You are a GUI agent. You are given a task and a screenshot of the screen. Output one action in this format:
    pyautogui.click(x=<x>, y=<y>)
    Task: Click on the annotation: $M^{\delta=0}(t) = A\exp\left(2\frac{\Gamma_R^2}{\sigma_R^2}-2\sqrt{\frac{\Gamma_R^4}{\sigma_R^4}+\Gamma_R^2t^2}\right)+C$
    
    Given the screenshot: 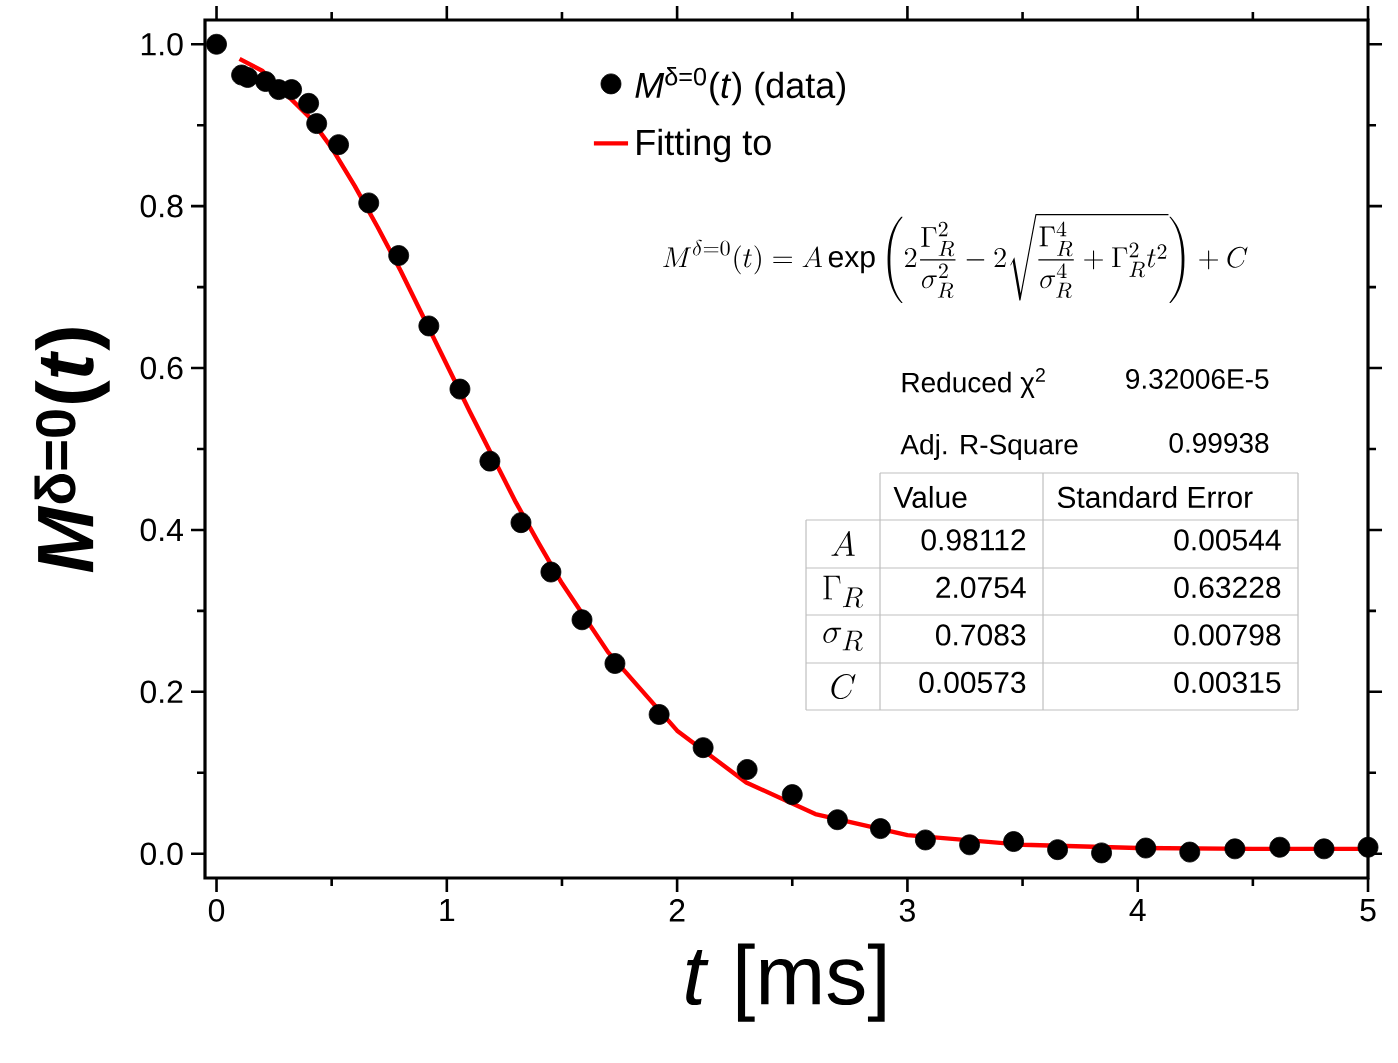 What is the action you would take?
    pyautogui.click(x=955, y=259)
    